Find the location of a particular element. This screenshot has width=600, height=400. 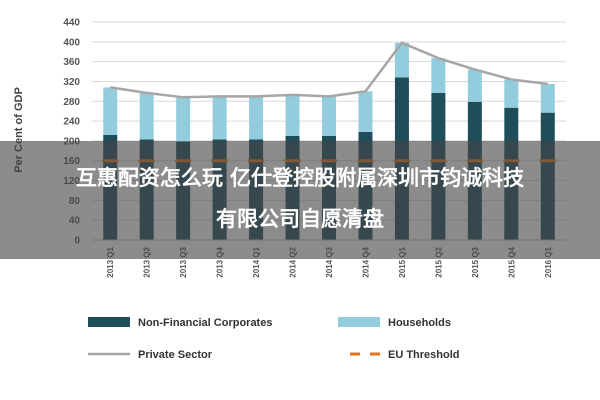

x-tick-label: 2016 Q1 is located at coordinates (548, 261).